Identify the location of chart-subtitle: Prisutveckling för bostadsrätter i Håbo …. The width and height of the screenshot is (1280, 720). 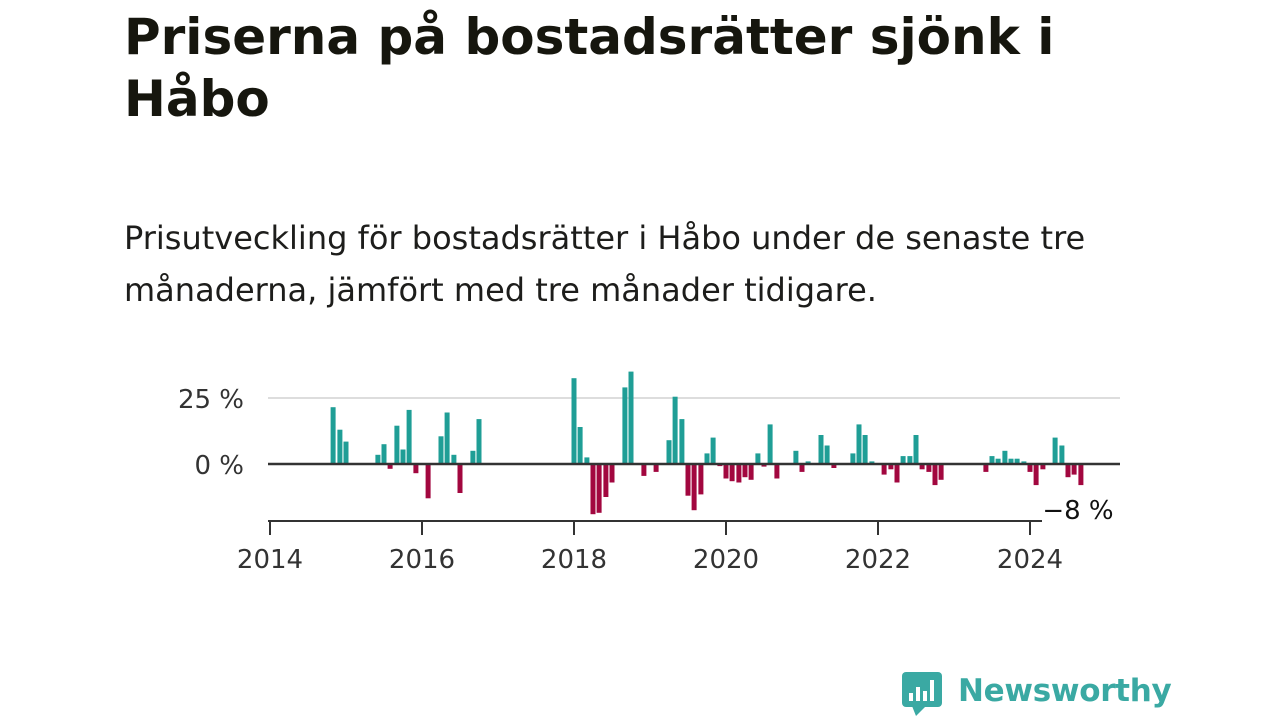
(605, 264).